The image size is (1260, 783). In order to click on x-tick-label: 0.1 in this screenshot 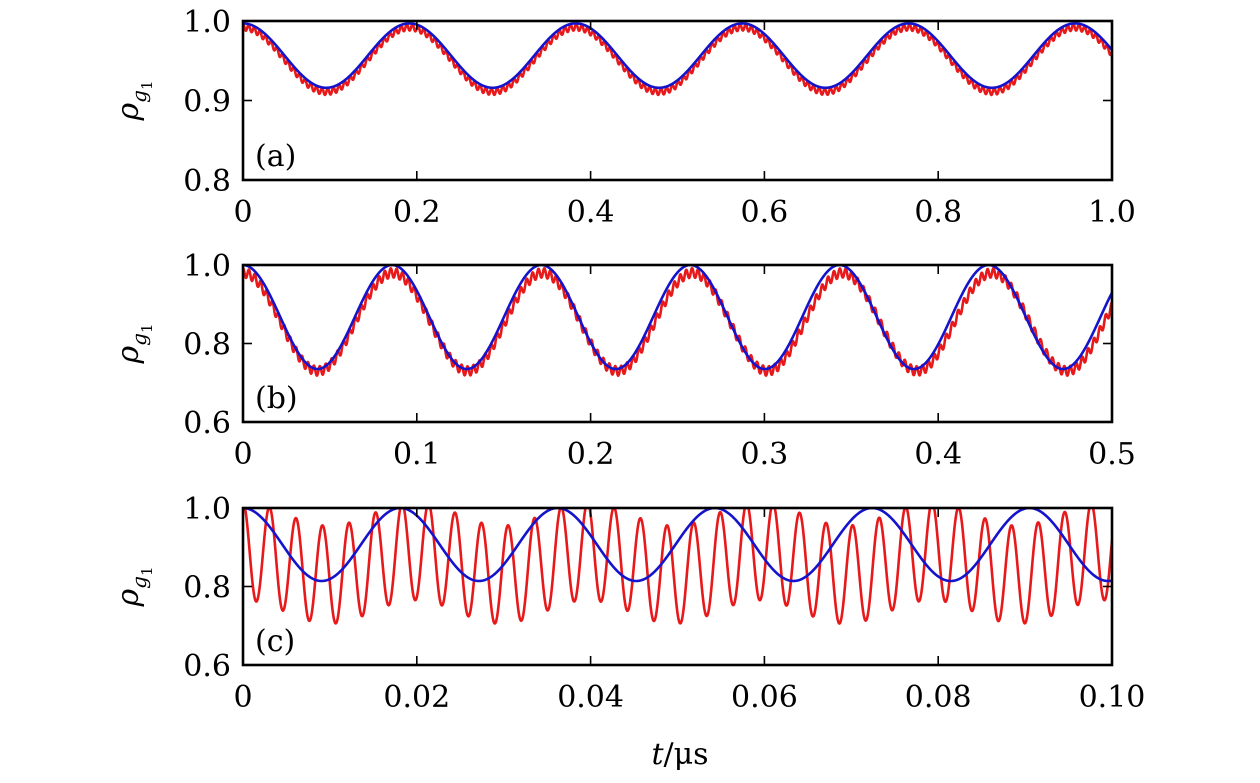, I will do `click(417, 454)`.